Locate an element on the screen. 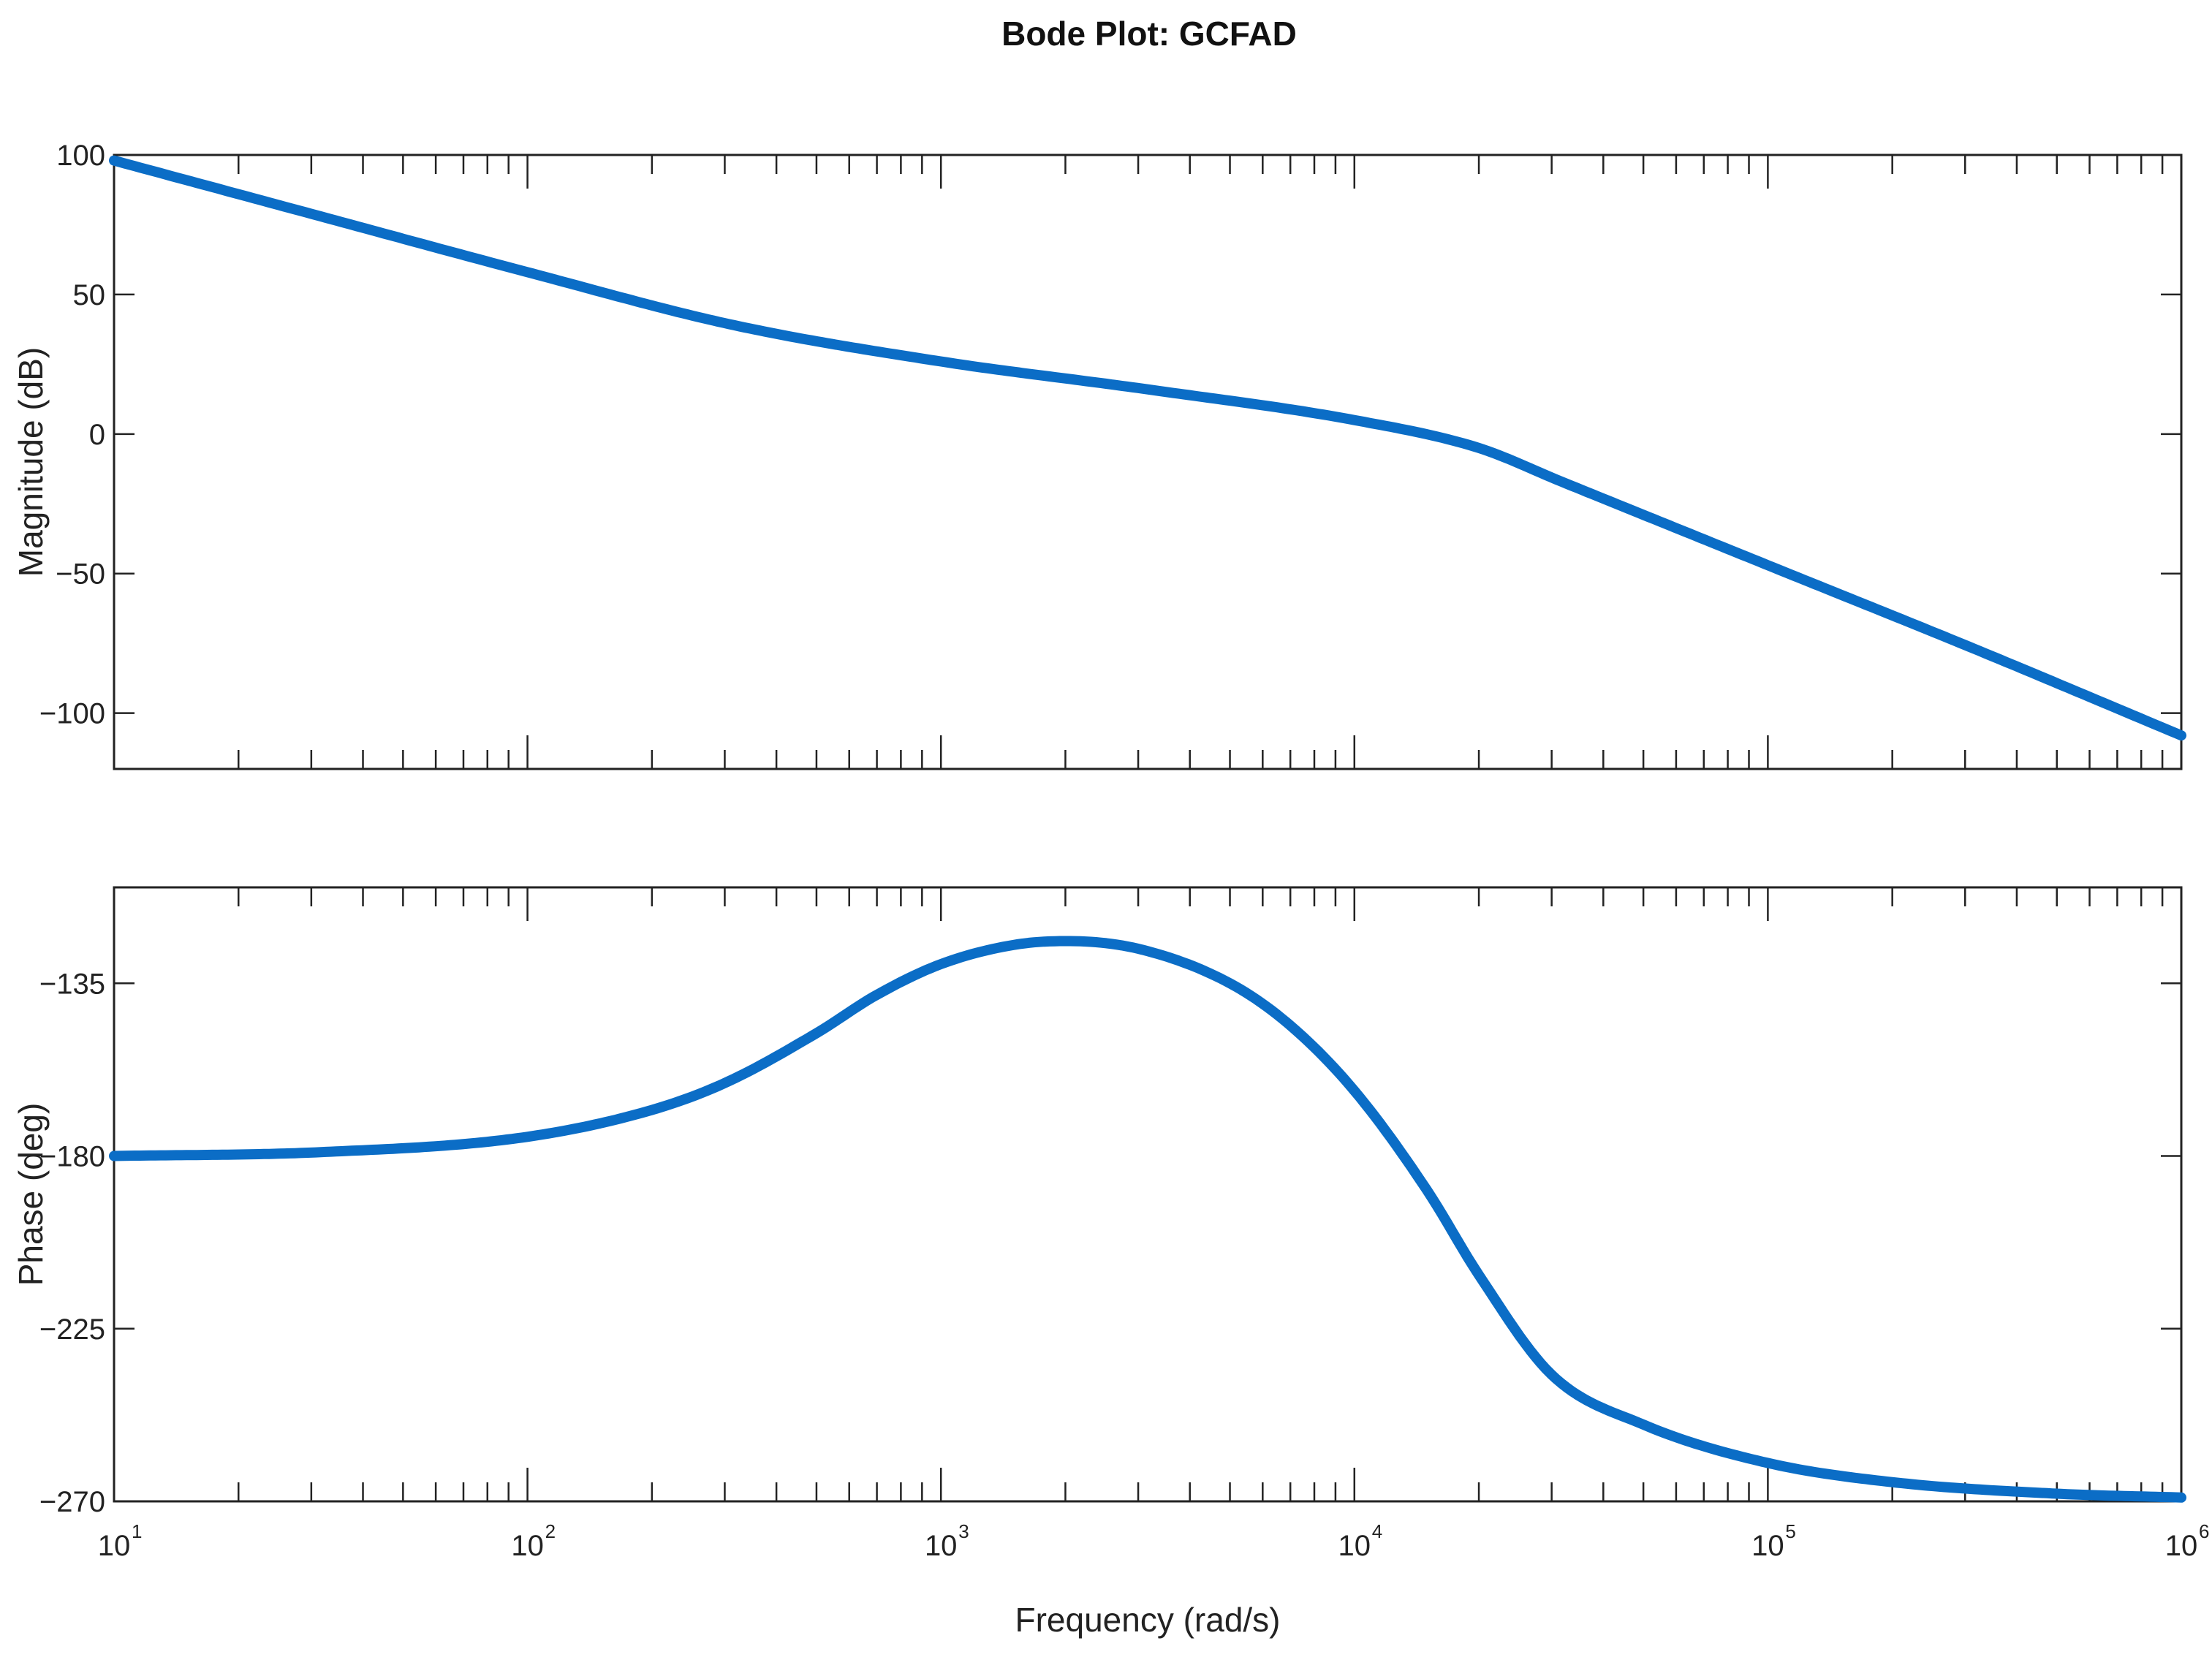 The image size is (2212, 1668). x-tick-label: 10 4 is located at coordinates (1360, 1541).